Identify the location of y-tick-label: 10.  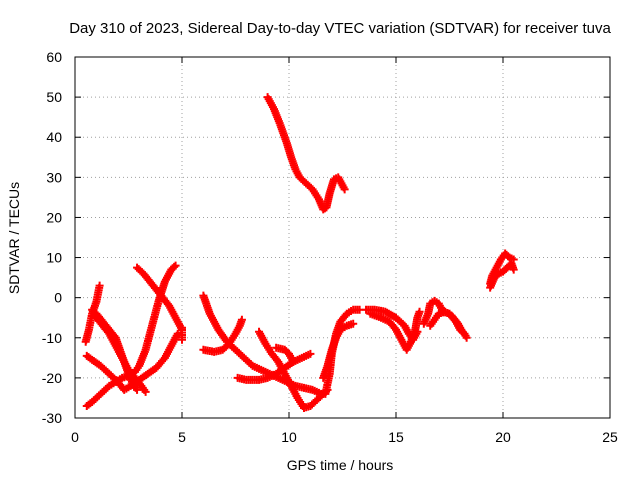
(54, 258).